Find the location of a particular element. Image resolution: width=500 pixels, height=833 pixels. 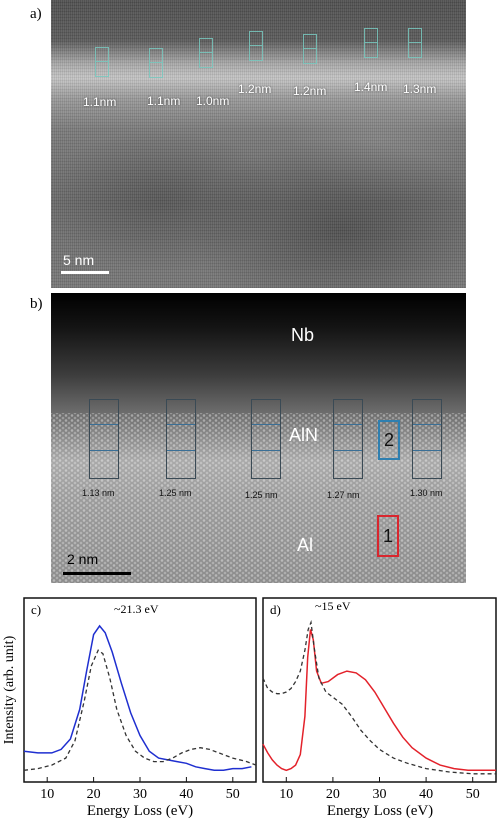

thickness-label: 1.0nm is located at coordinates (213, 101).